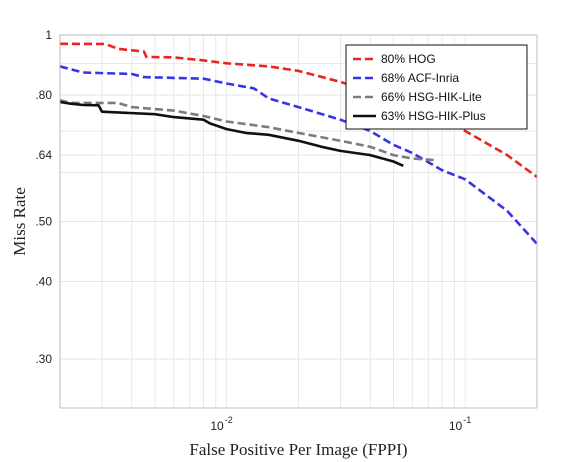 Image resolution: width=572 pixels, height=462 pixels. What do you see at coordinates (298, 449) in the screenshot?
I see `x-axis-label: False Positive Per Image (FPPI)` at bounding box center [298, 449].